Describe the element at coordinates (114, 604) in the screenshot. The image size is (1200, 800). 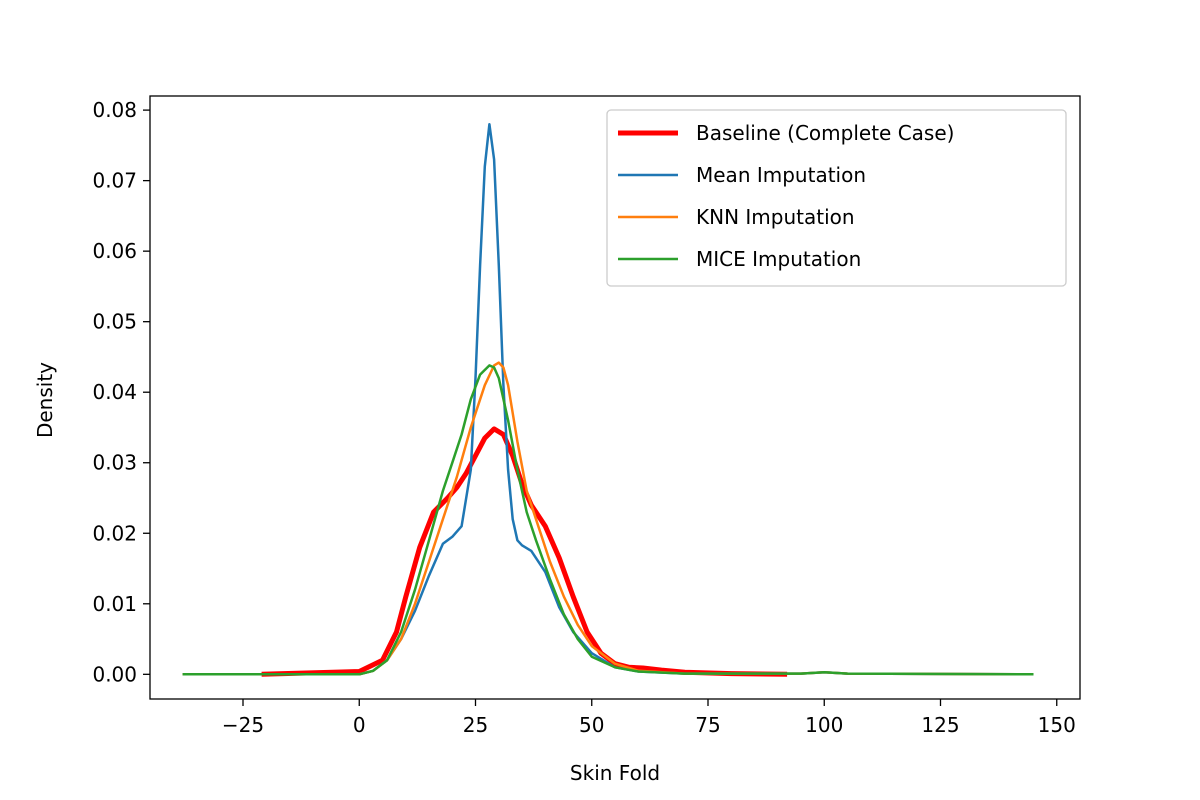
I see `y-tick-label: 0.01` at that location.